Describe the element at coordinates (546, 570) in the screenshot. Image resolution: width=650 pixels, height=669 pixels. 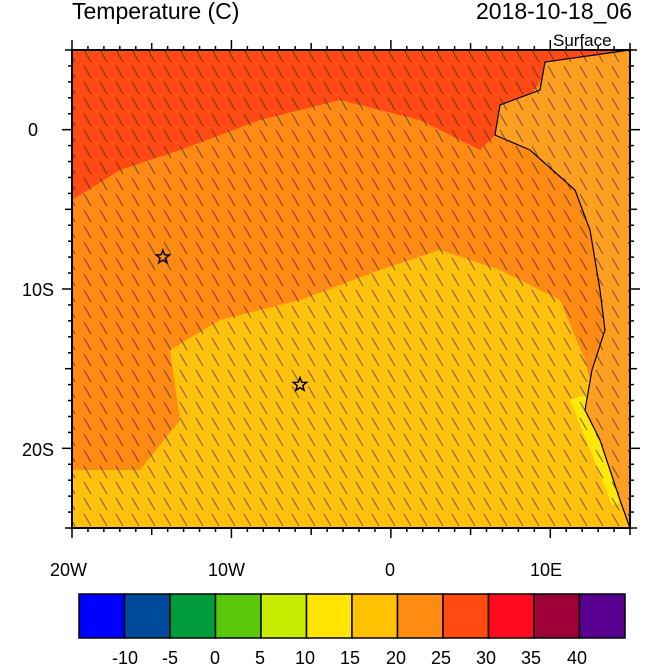
I see `x-tick-label: 10E` at that location.